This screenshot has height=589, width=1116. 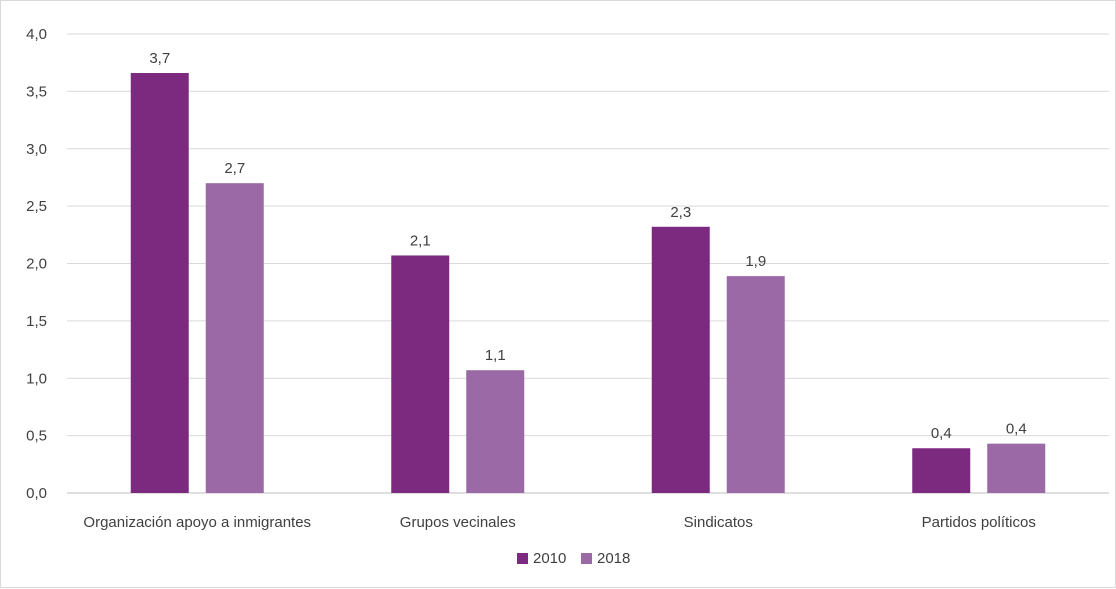 I want to click on y-tick-label: 0,5, so click(x=36, y=436).